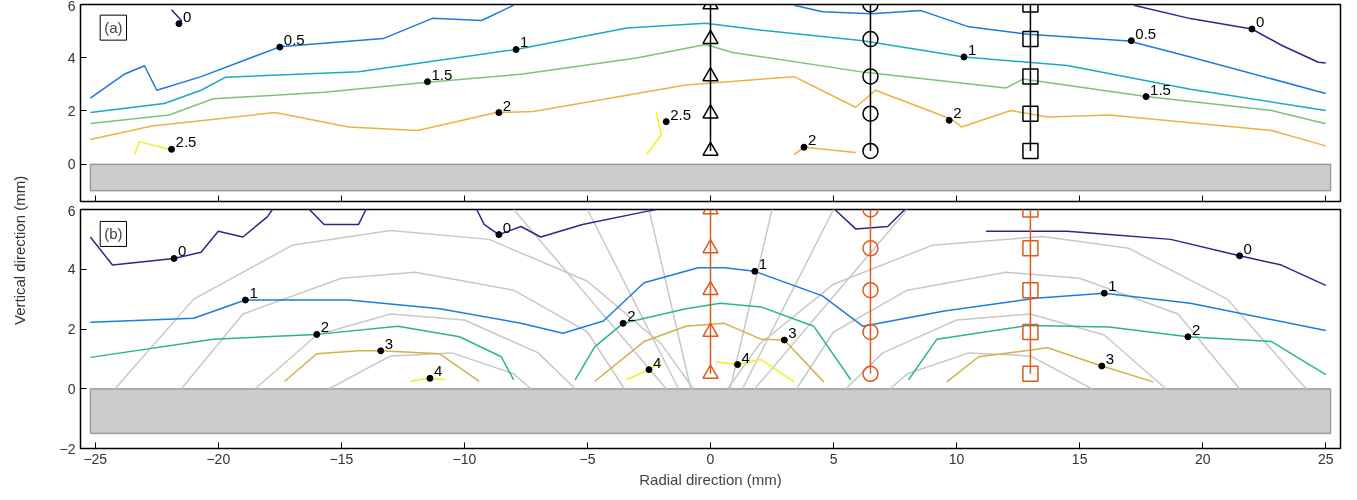  I want to click on x-tick-label: −10, so click(464, 458).